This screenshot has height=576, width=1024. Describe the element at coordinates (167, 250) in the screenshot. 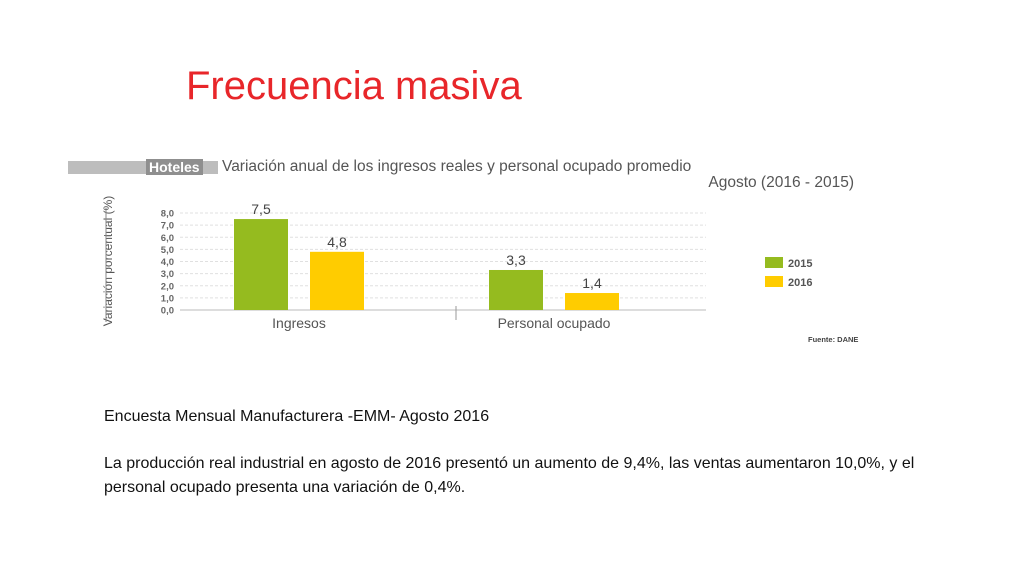

I see `y-tick-label: 5,0` at that location.